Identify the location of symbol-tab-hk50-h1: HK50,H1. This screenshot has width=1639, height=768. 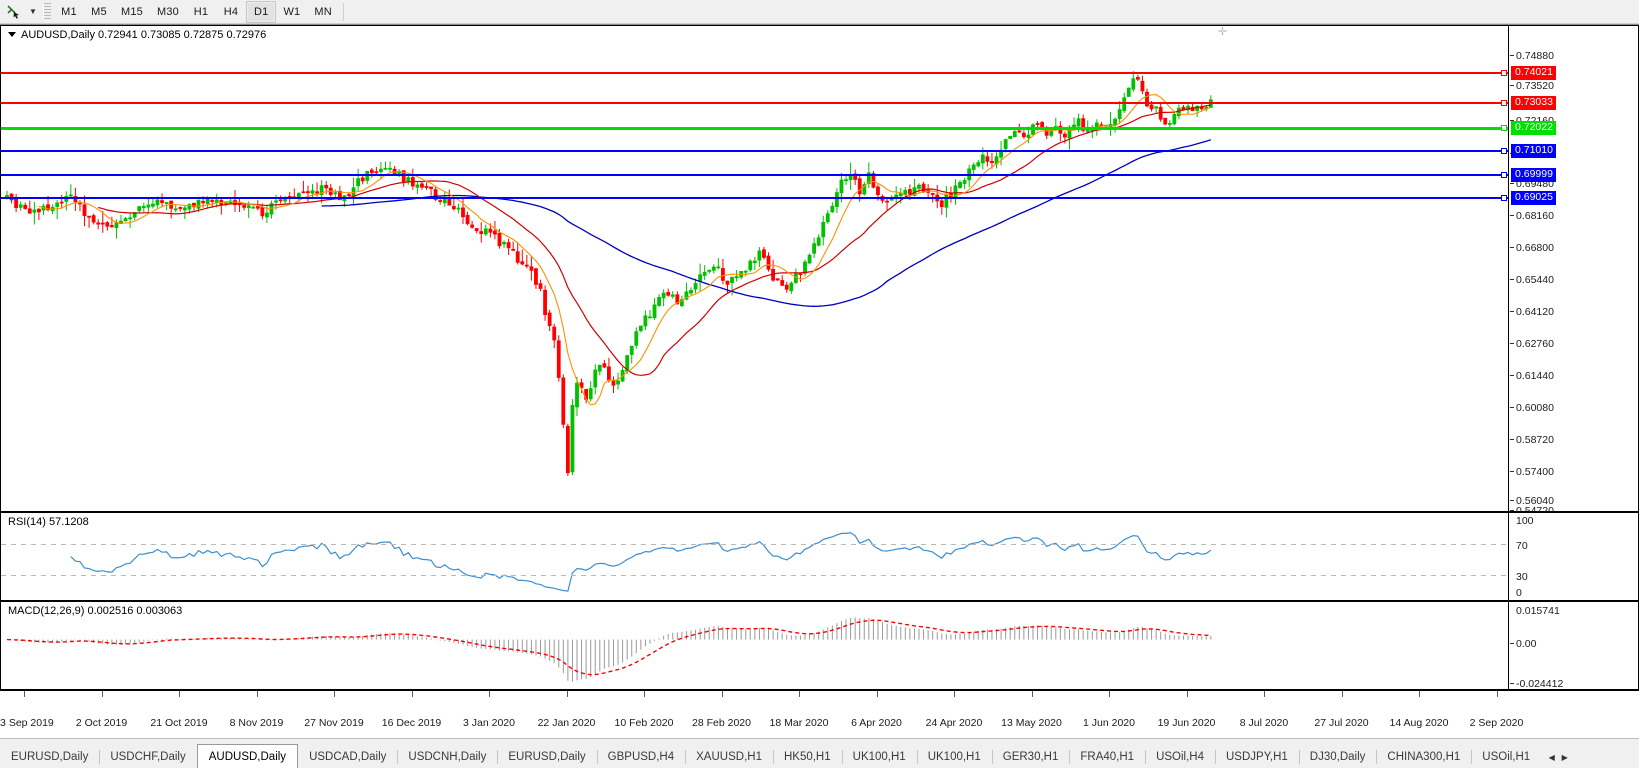
(807, 757).